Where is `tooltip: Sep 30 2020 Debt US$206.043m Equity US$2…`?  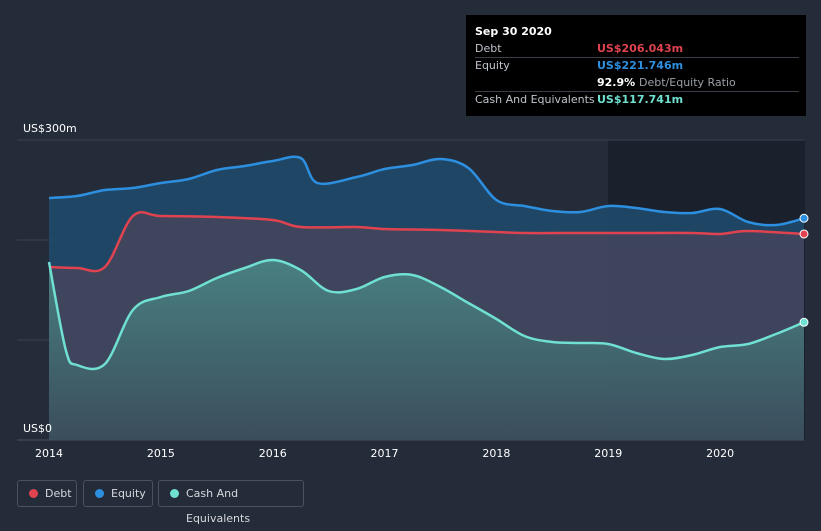 tooltip: Sep 30 2020 Debt US$206.043m Equity US$2… is located at coordinates (636, 65).